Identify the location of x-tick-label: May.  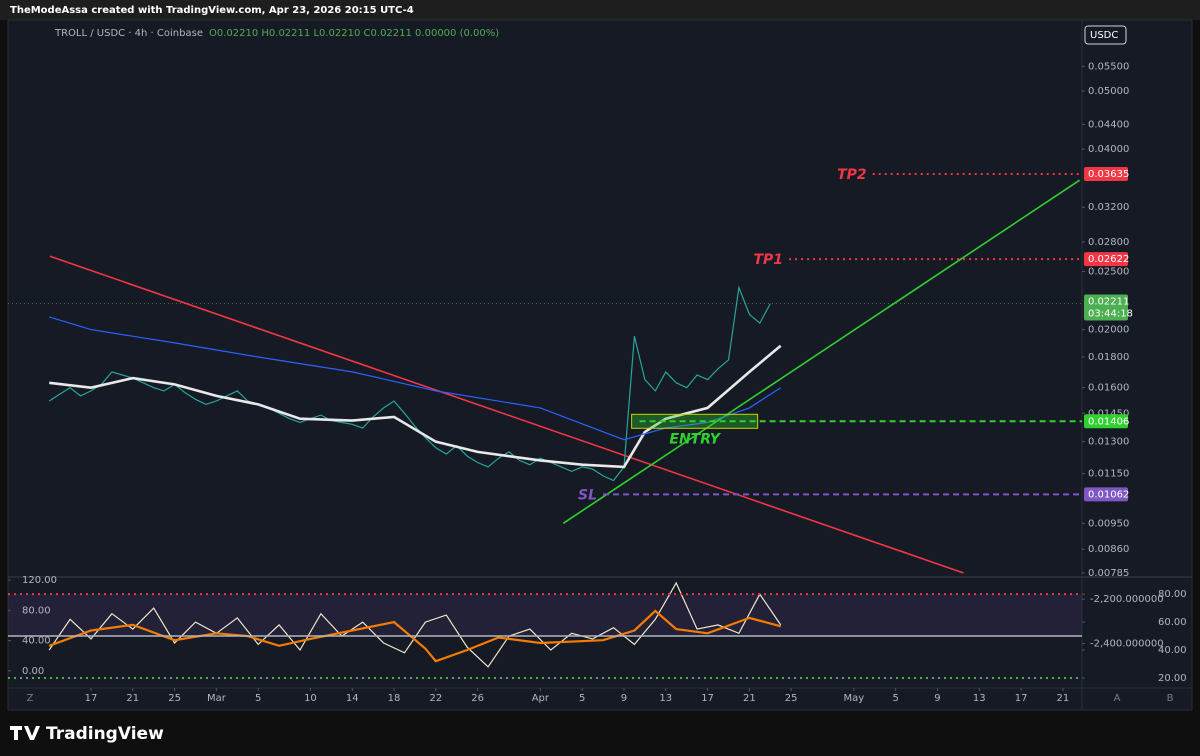
(854, 698).